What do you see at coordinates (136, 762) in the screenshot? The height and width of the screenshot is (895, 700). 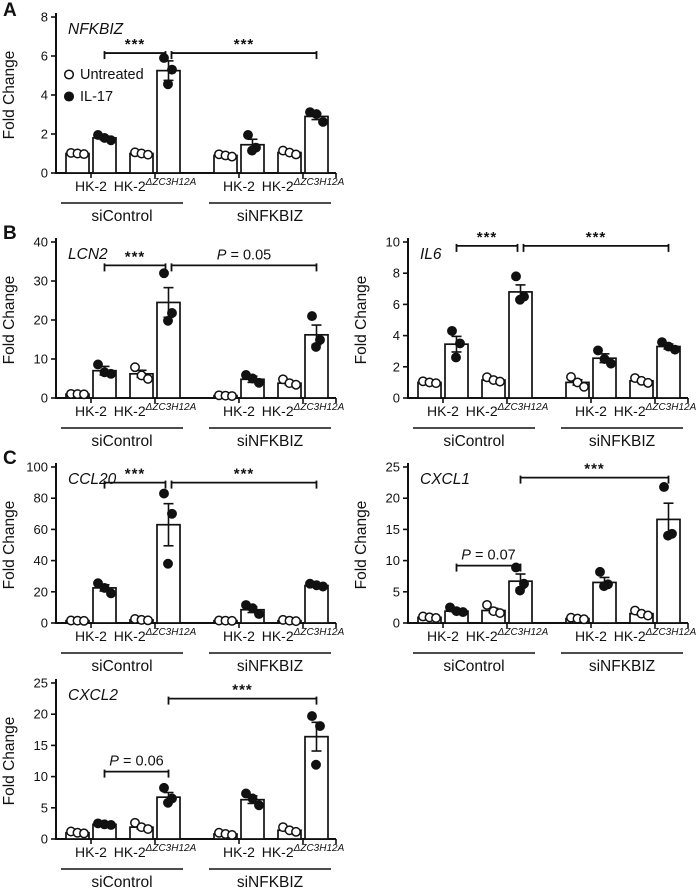 I see `sig-label: P = 0.06` at bounding box center [136, 762].